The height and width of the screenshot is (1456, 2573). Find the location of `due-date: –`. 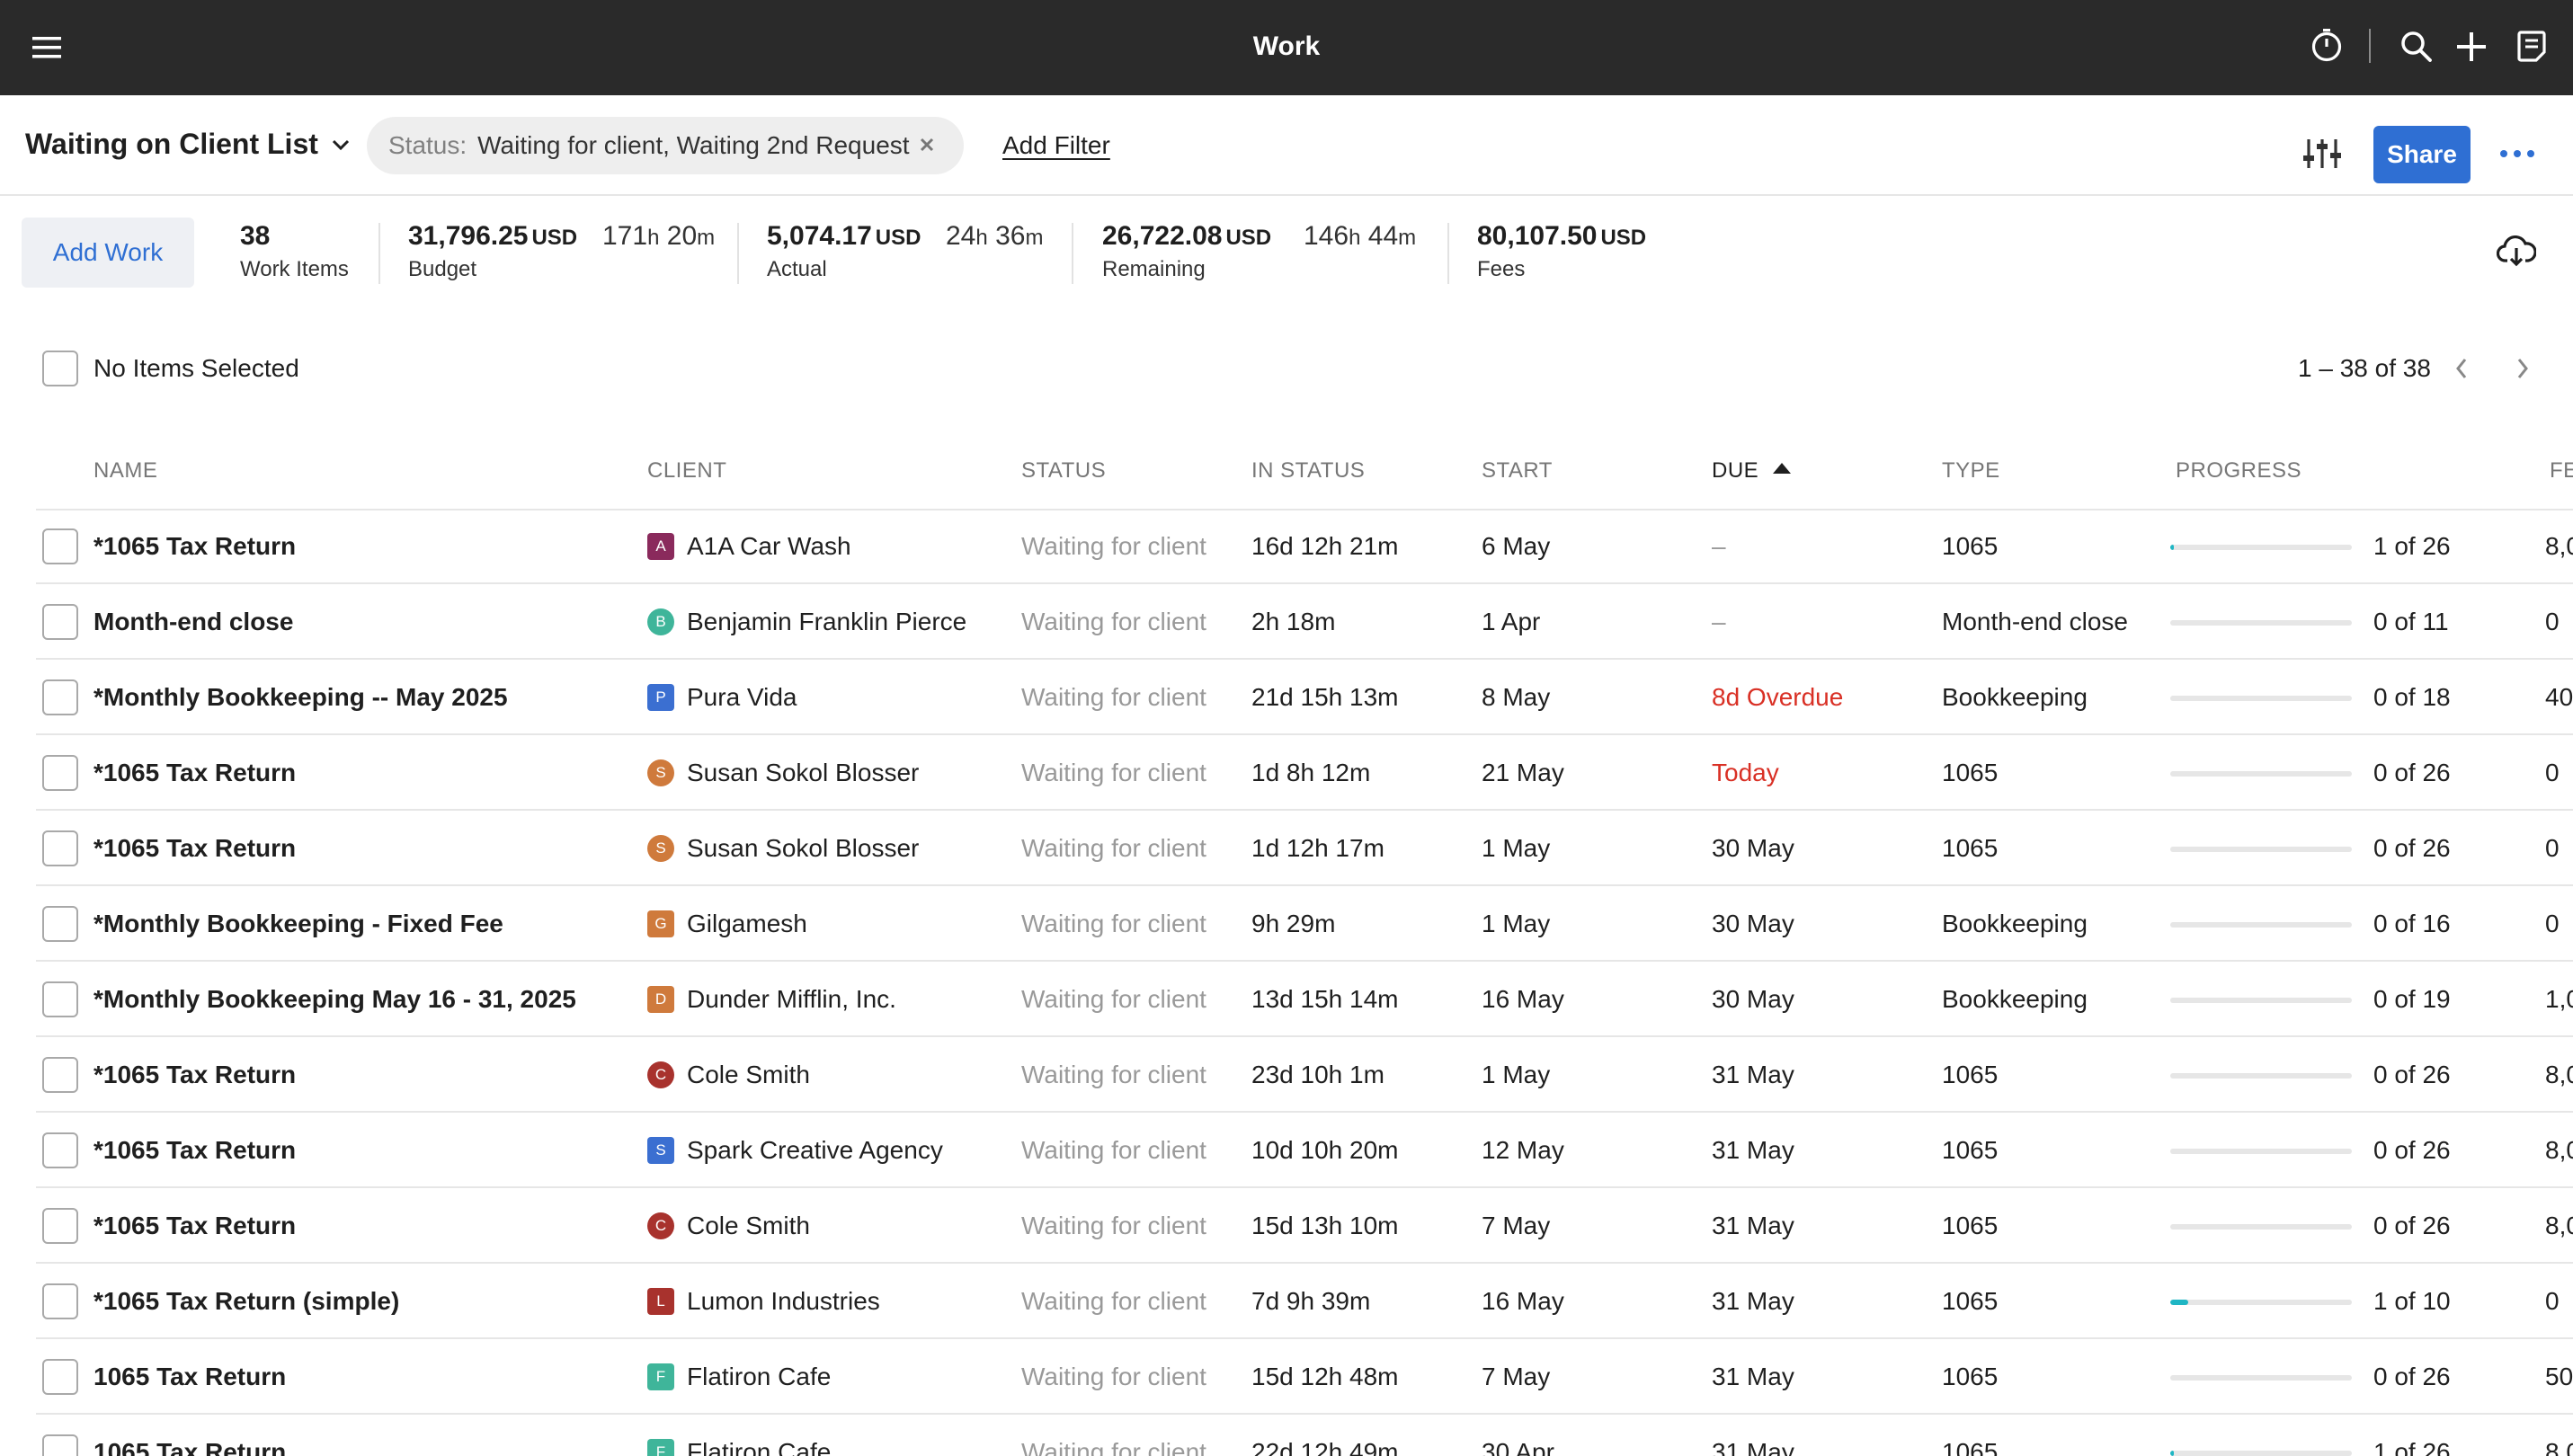

due-date: – is located at coordinates (1719, 546).